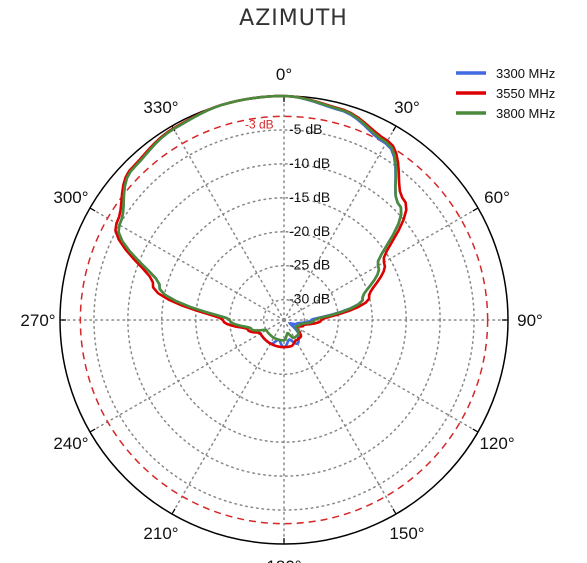  I want to click on angle-label: 240°, so click(70, 443).